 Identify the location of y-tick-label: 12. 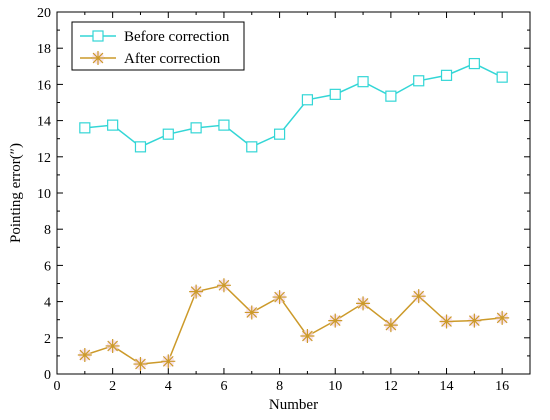
(44, 158).